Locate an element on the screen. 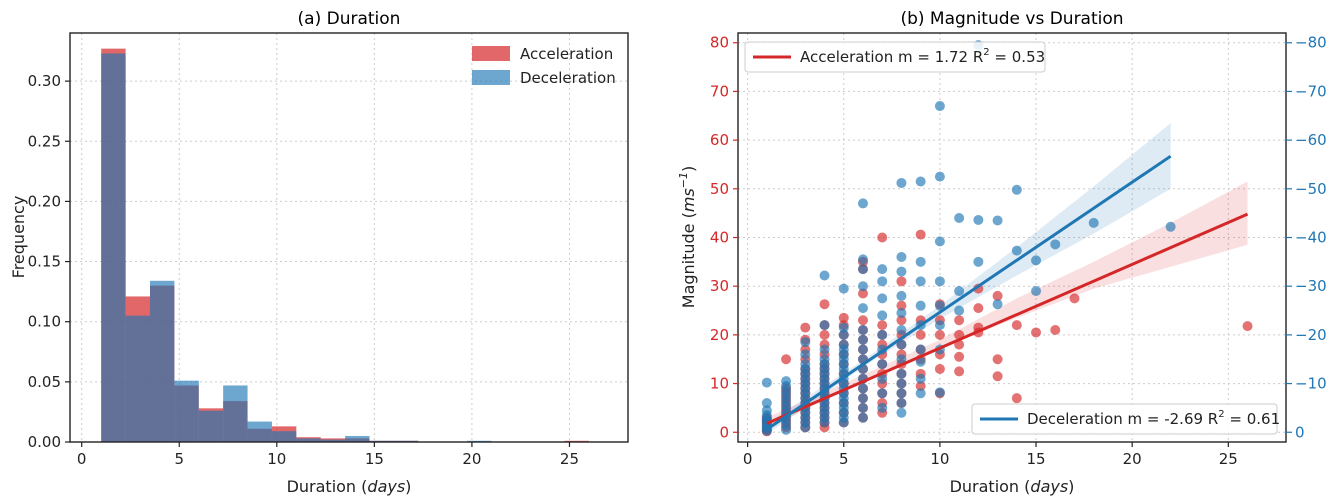 The width and height of the screenshot is (1344, 501). right-y-tick-label: −20 is located at coordinates (1311, 335).